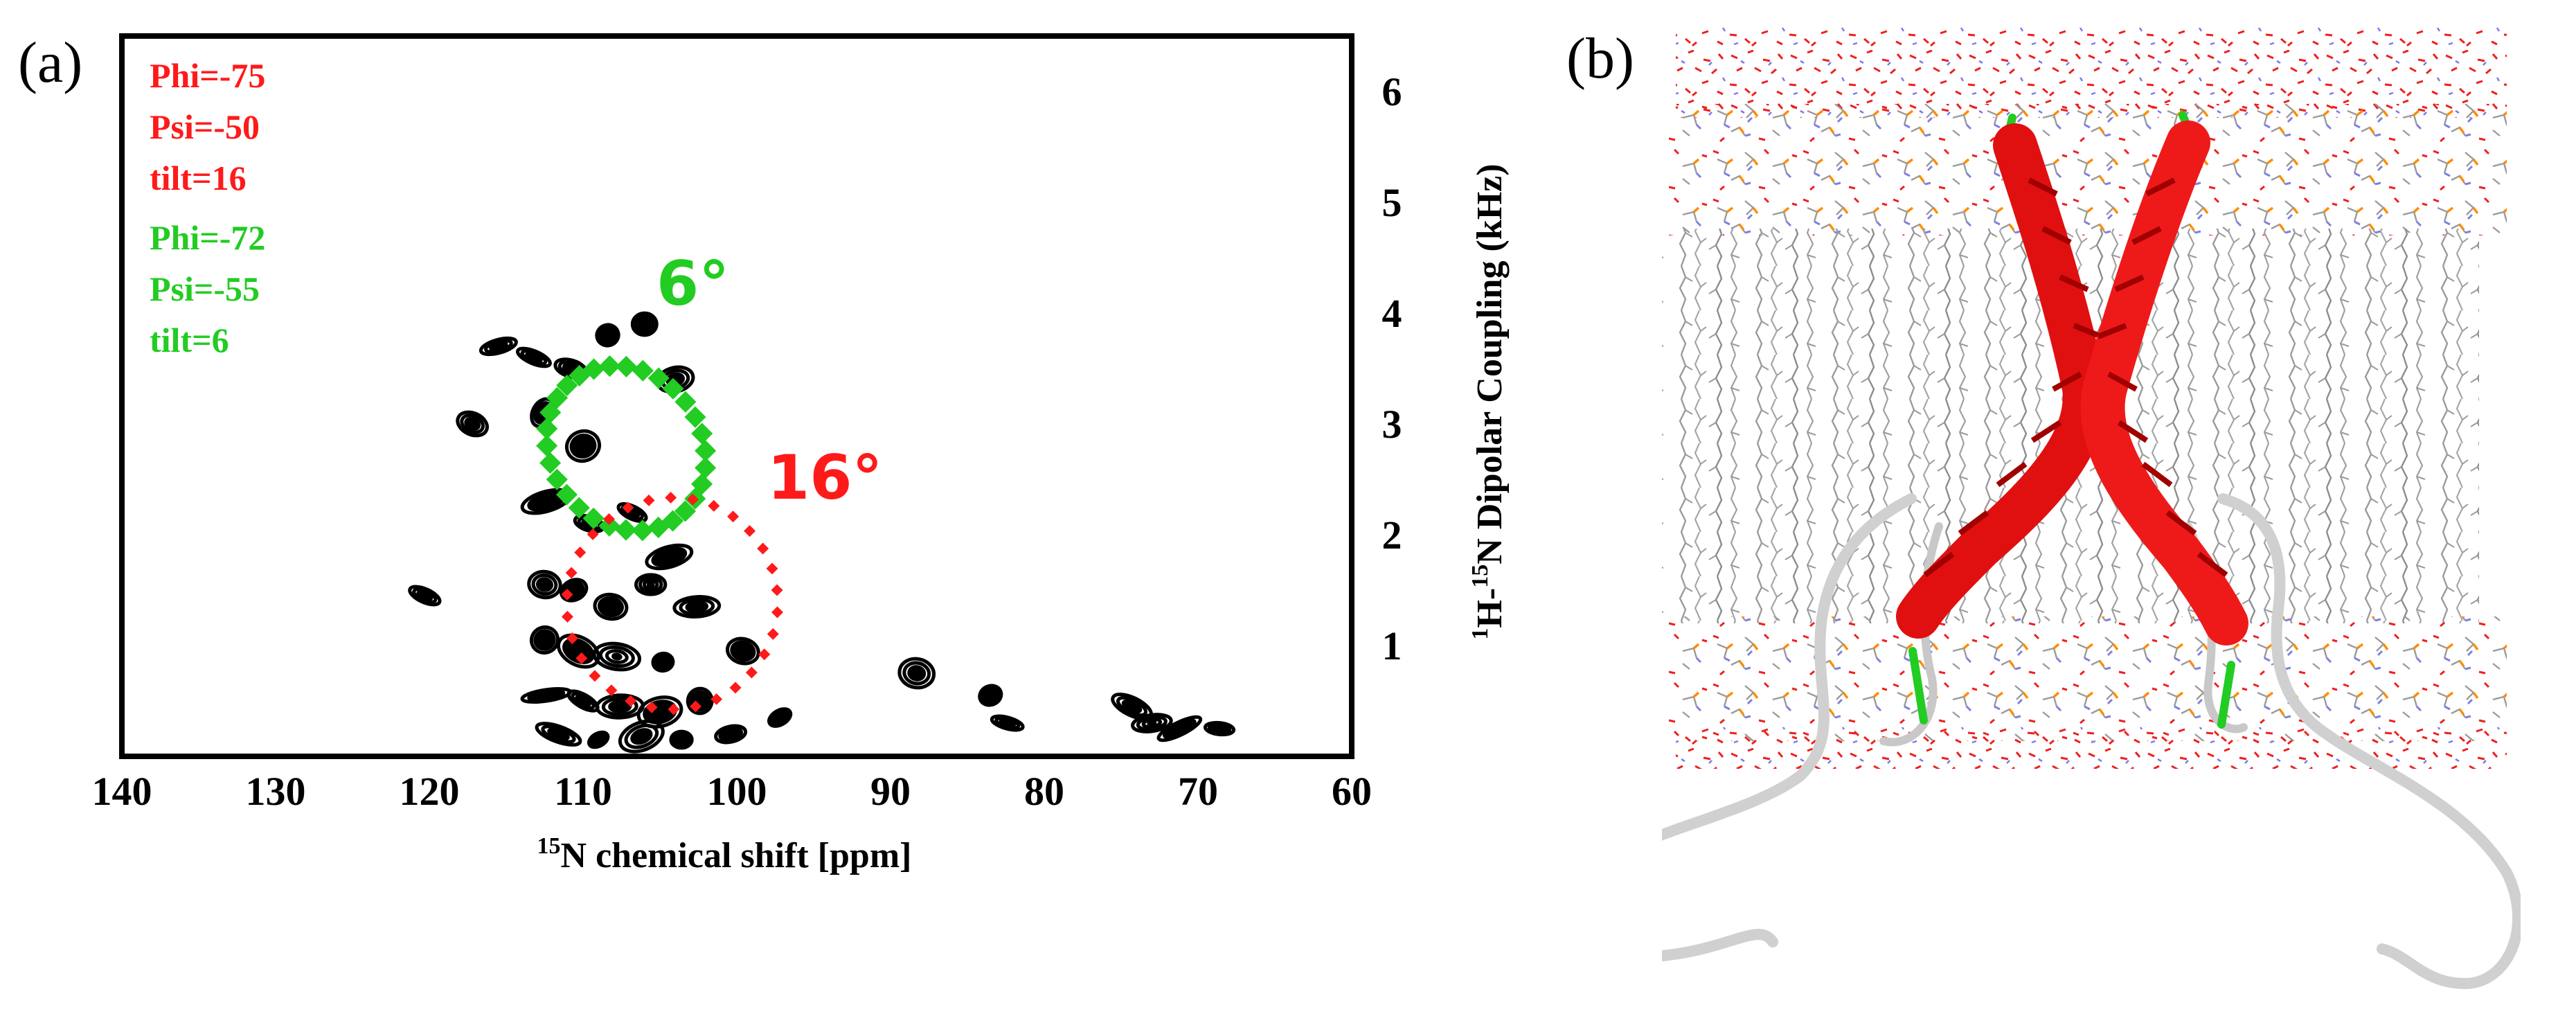 This screenshot has width=2576, height=1023. Describe the element at coordinates (122, 791) in the screenshot. I see `x-tick-label: 140` at that location.